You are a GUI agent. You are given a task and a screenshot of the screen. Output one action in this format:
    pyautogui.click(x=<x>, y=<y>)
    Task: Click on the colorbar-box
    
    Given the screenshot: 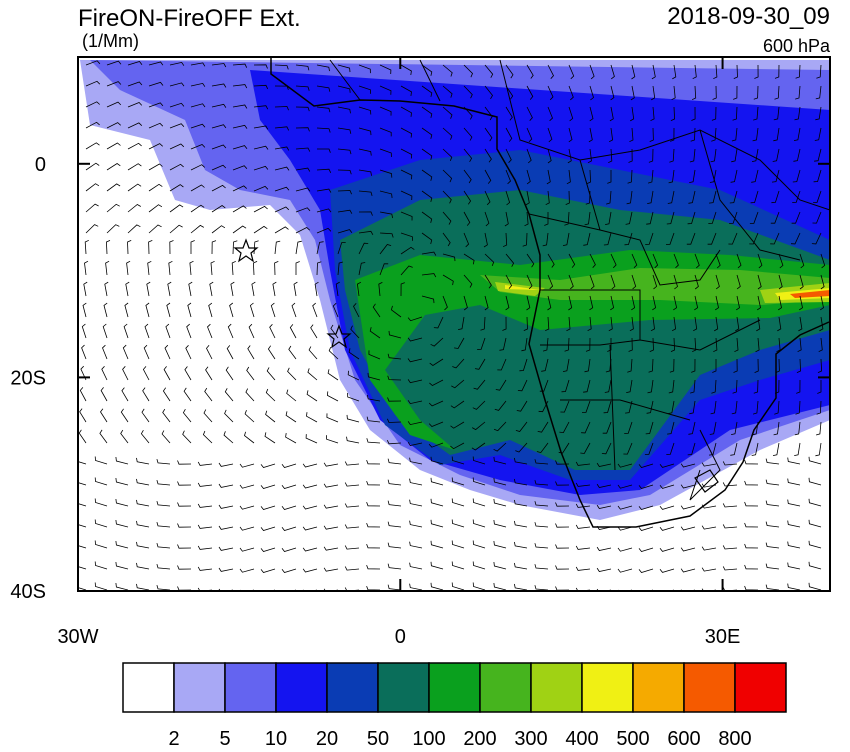 What is the action you would take?
    pyautogui.click(x=199, y=687)
    